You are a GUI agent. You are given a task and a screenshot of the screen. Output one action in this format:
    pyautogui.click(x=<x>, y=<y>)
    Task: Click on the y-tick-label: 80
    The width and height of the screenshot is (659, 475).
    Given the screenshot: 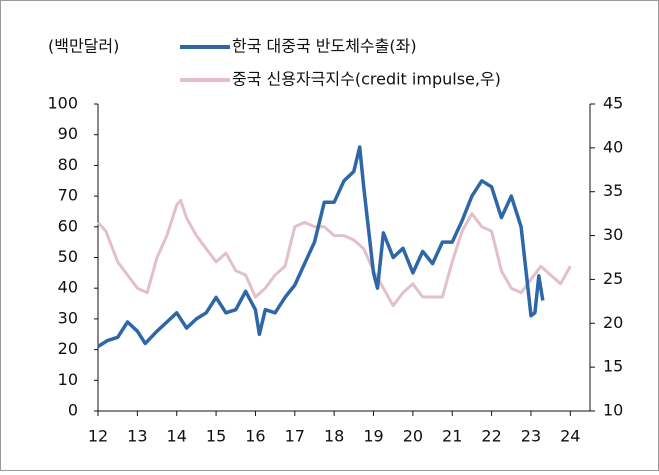 What is the action you would take?
    pyautogui.click(x=68, y=164)
    